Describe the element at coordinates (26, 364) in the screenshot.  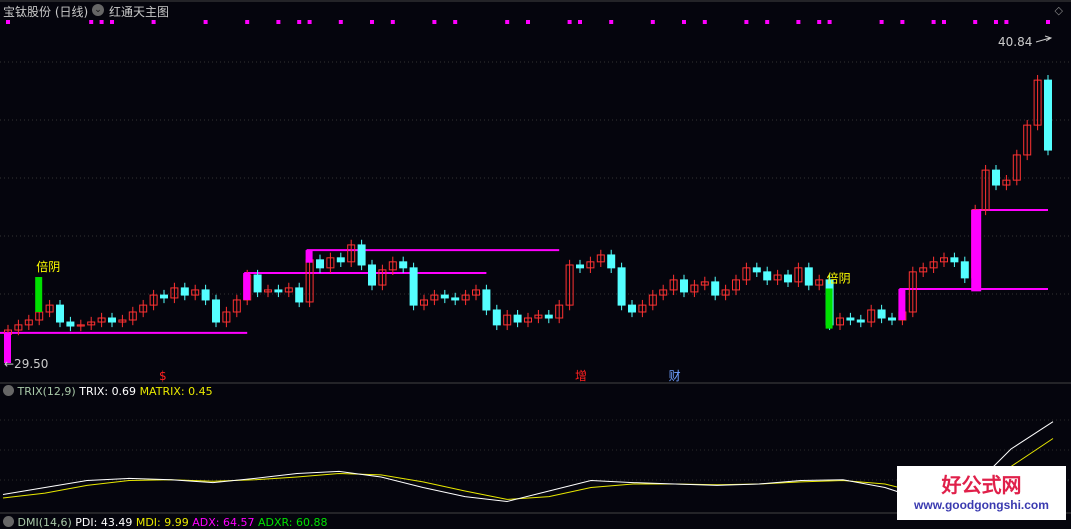
I see `low-price-label: ←29.50` at that location.